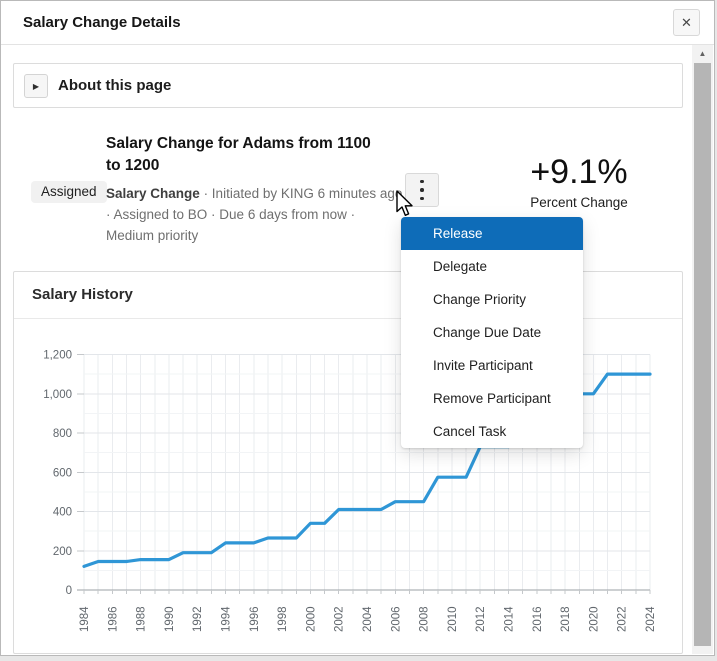 This screenshot has width=717, height=661. Describe the element at coordinates (62, 434) in the screenshot. I see `svg-text: 800` at that location.